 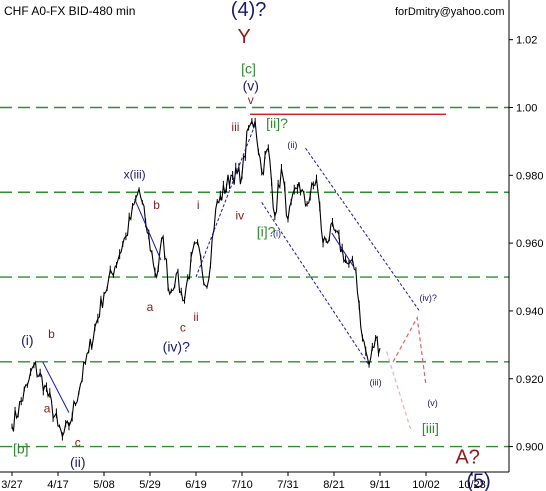 What do you see at coordinates (251, 100) in the screenshot?
I see `wave-label: v` at bounding box center [251, 100].